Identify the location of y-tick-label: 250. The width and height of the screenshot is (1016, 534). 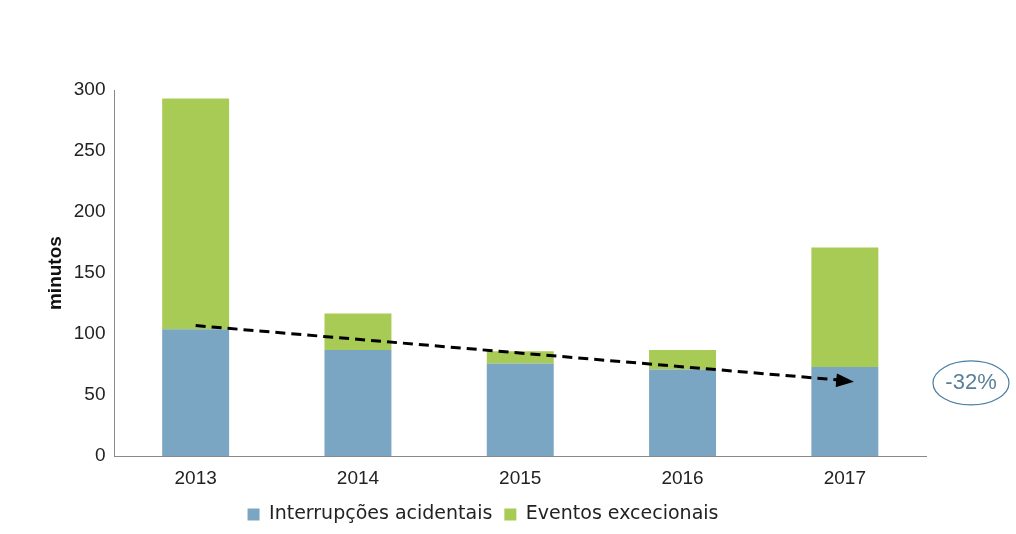
(89, 150).